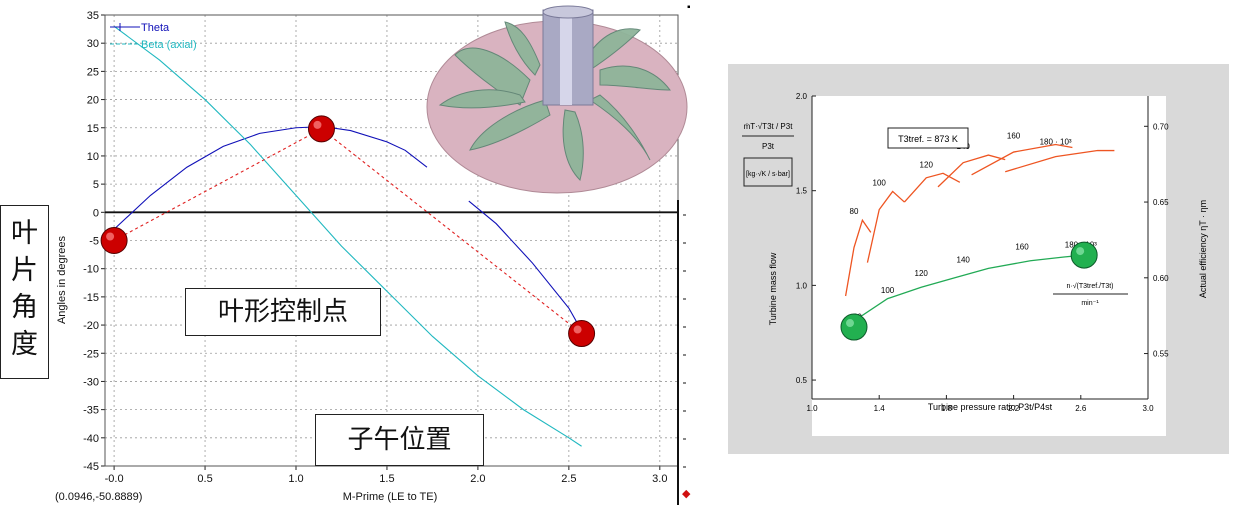  What do you see at coordinates (1203, 249) in the screenshot?
I see `y-axis-right-title: Actual efficiency ηT · ηm` at bounding box center [1203, 249].